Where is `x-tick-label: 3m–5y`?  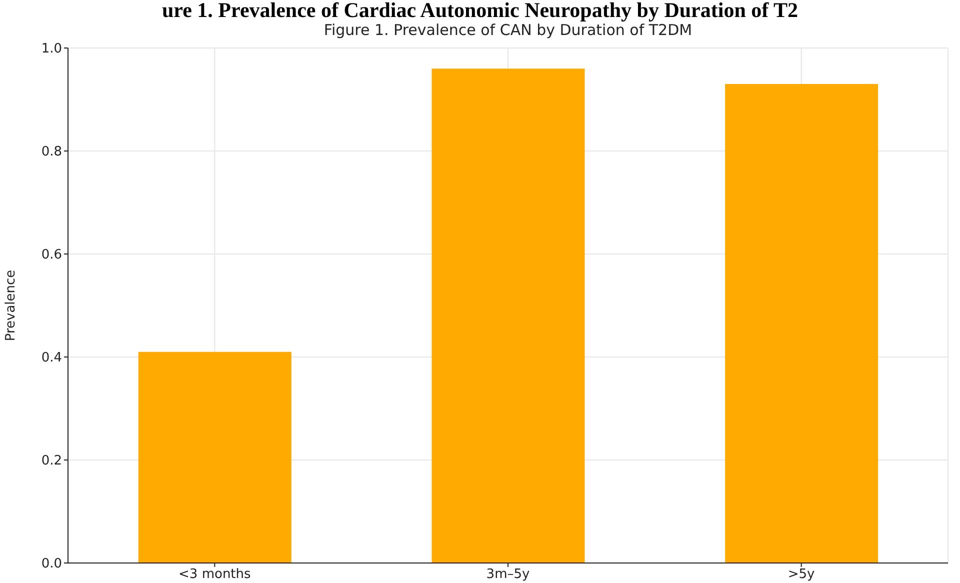 x-tick-label: 3m–5y is located at coordinates (508, 574).